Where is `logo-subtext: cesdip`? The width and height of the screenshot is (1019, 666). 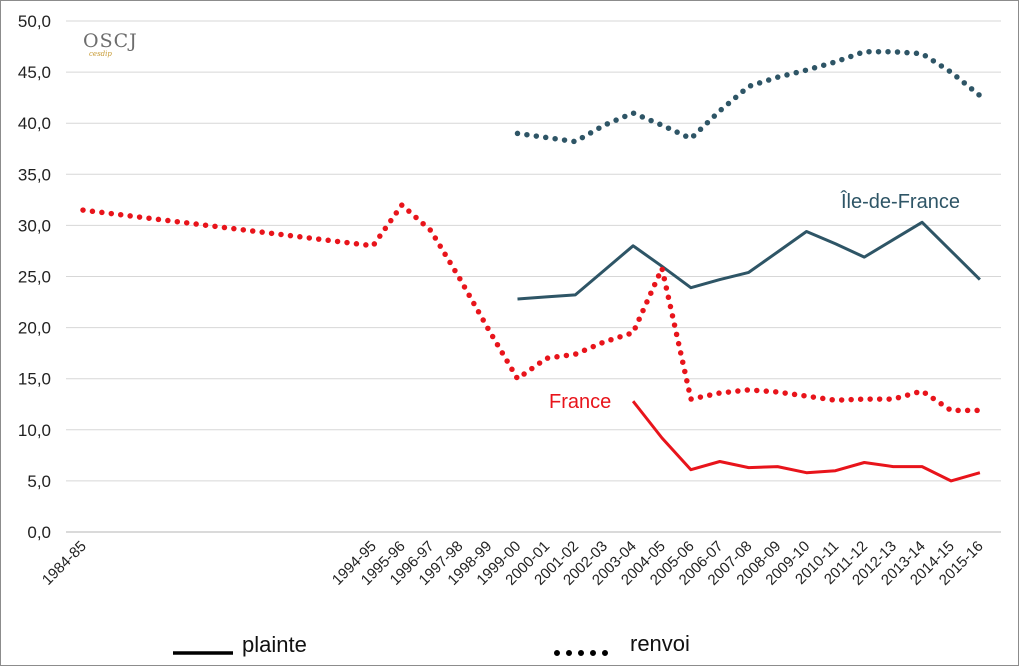
logo-subtext: cesdip is located at coordinates (100, 54).